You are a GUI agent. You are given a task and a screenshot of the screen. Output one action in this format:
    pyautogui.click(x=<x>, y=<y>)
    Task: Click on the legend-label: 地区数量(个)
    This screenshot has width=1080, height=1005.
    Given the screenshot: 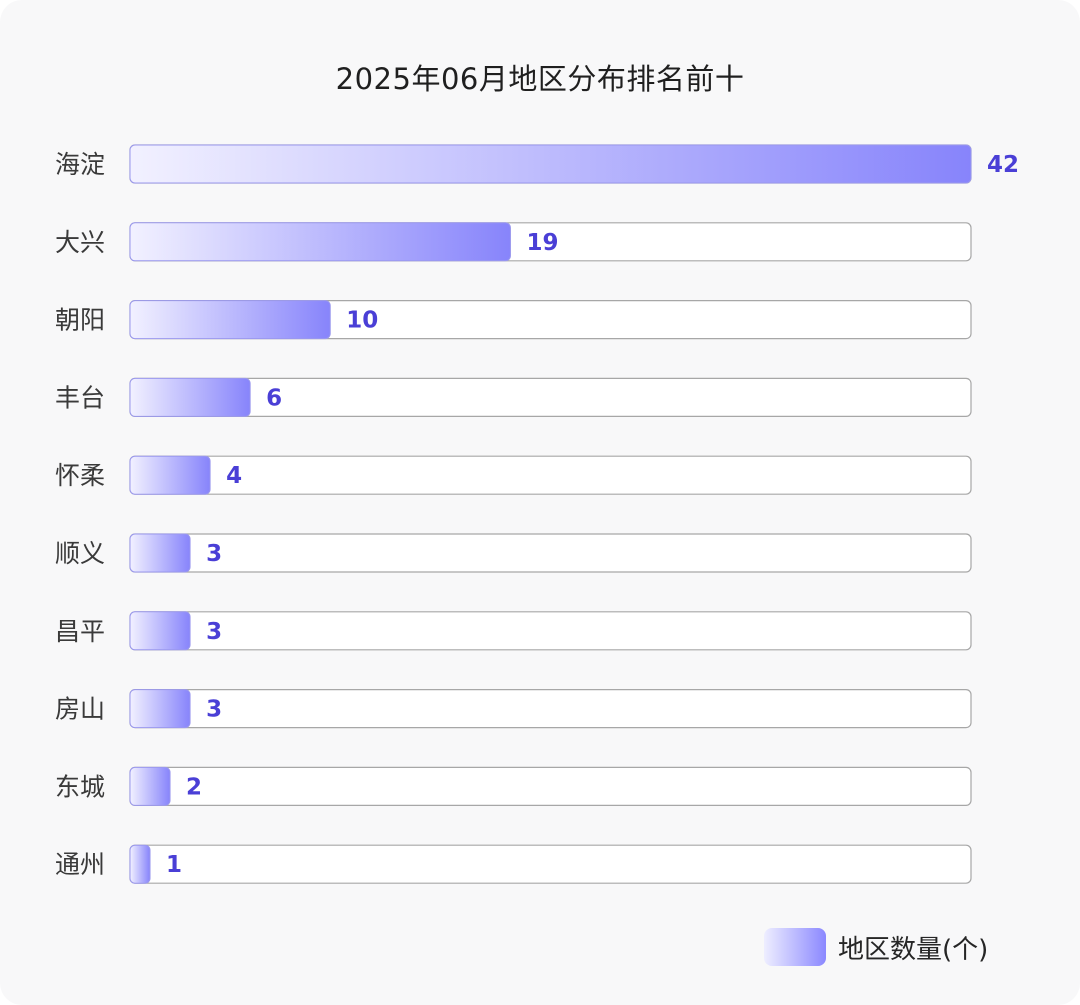 What is the action you would take?
    pyautogui.click(x=913, y=949)
    